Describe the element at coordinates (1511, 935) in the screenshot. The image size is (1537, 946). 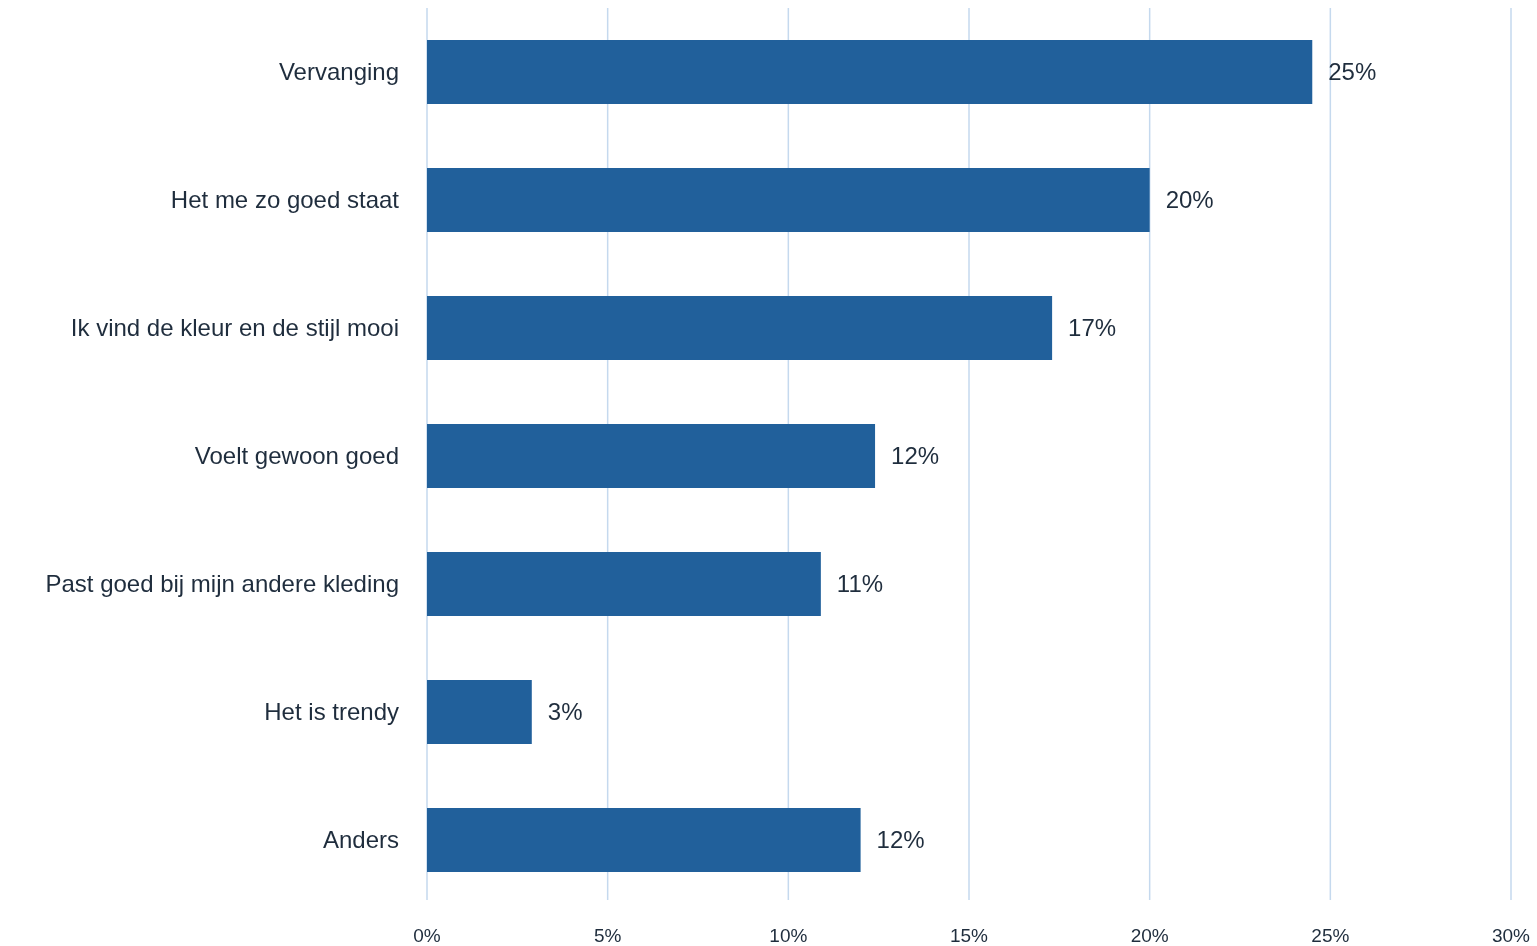
I see `x-tick-label: 30%` at that location.